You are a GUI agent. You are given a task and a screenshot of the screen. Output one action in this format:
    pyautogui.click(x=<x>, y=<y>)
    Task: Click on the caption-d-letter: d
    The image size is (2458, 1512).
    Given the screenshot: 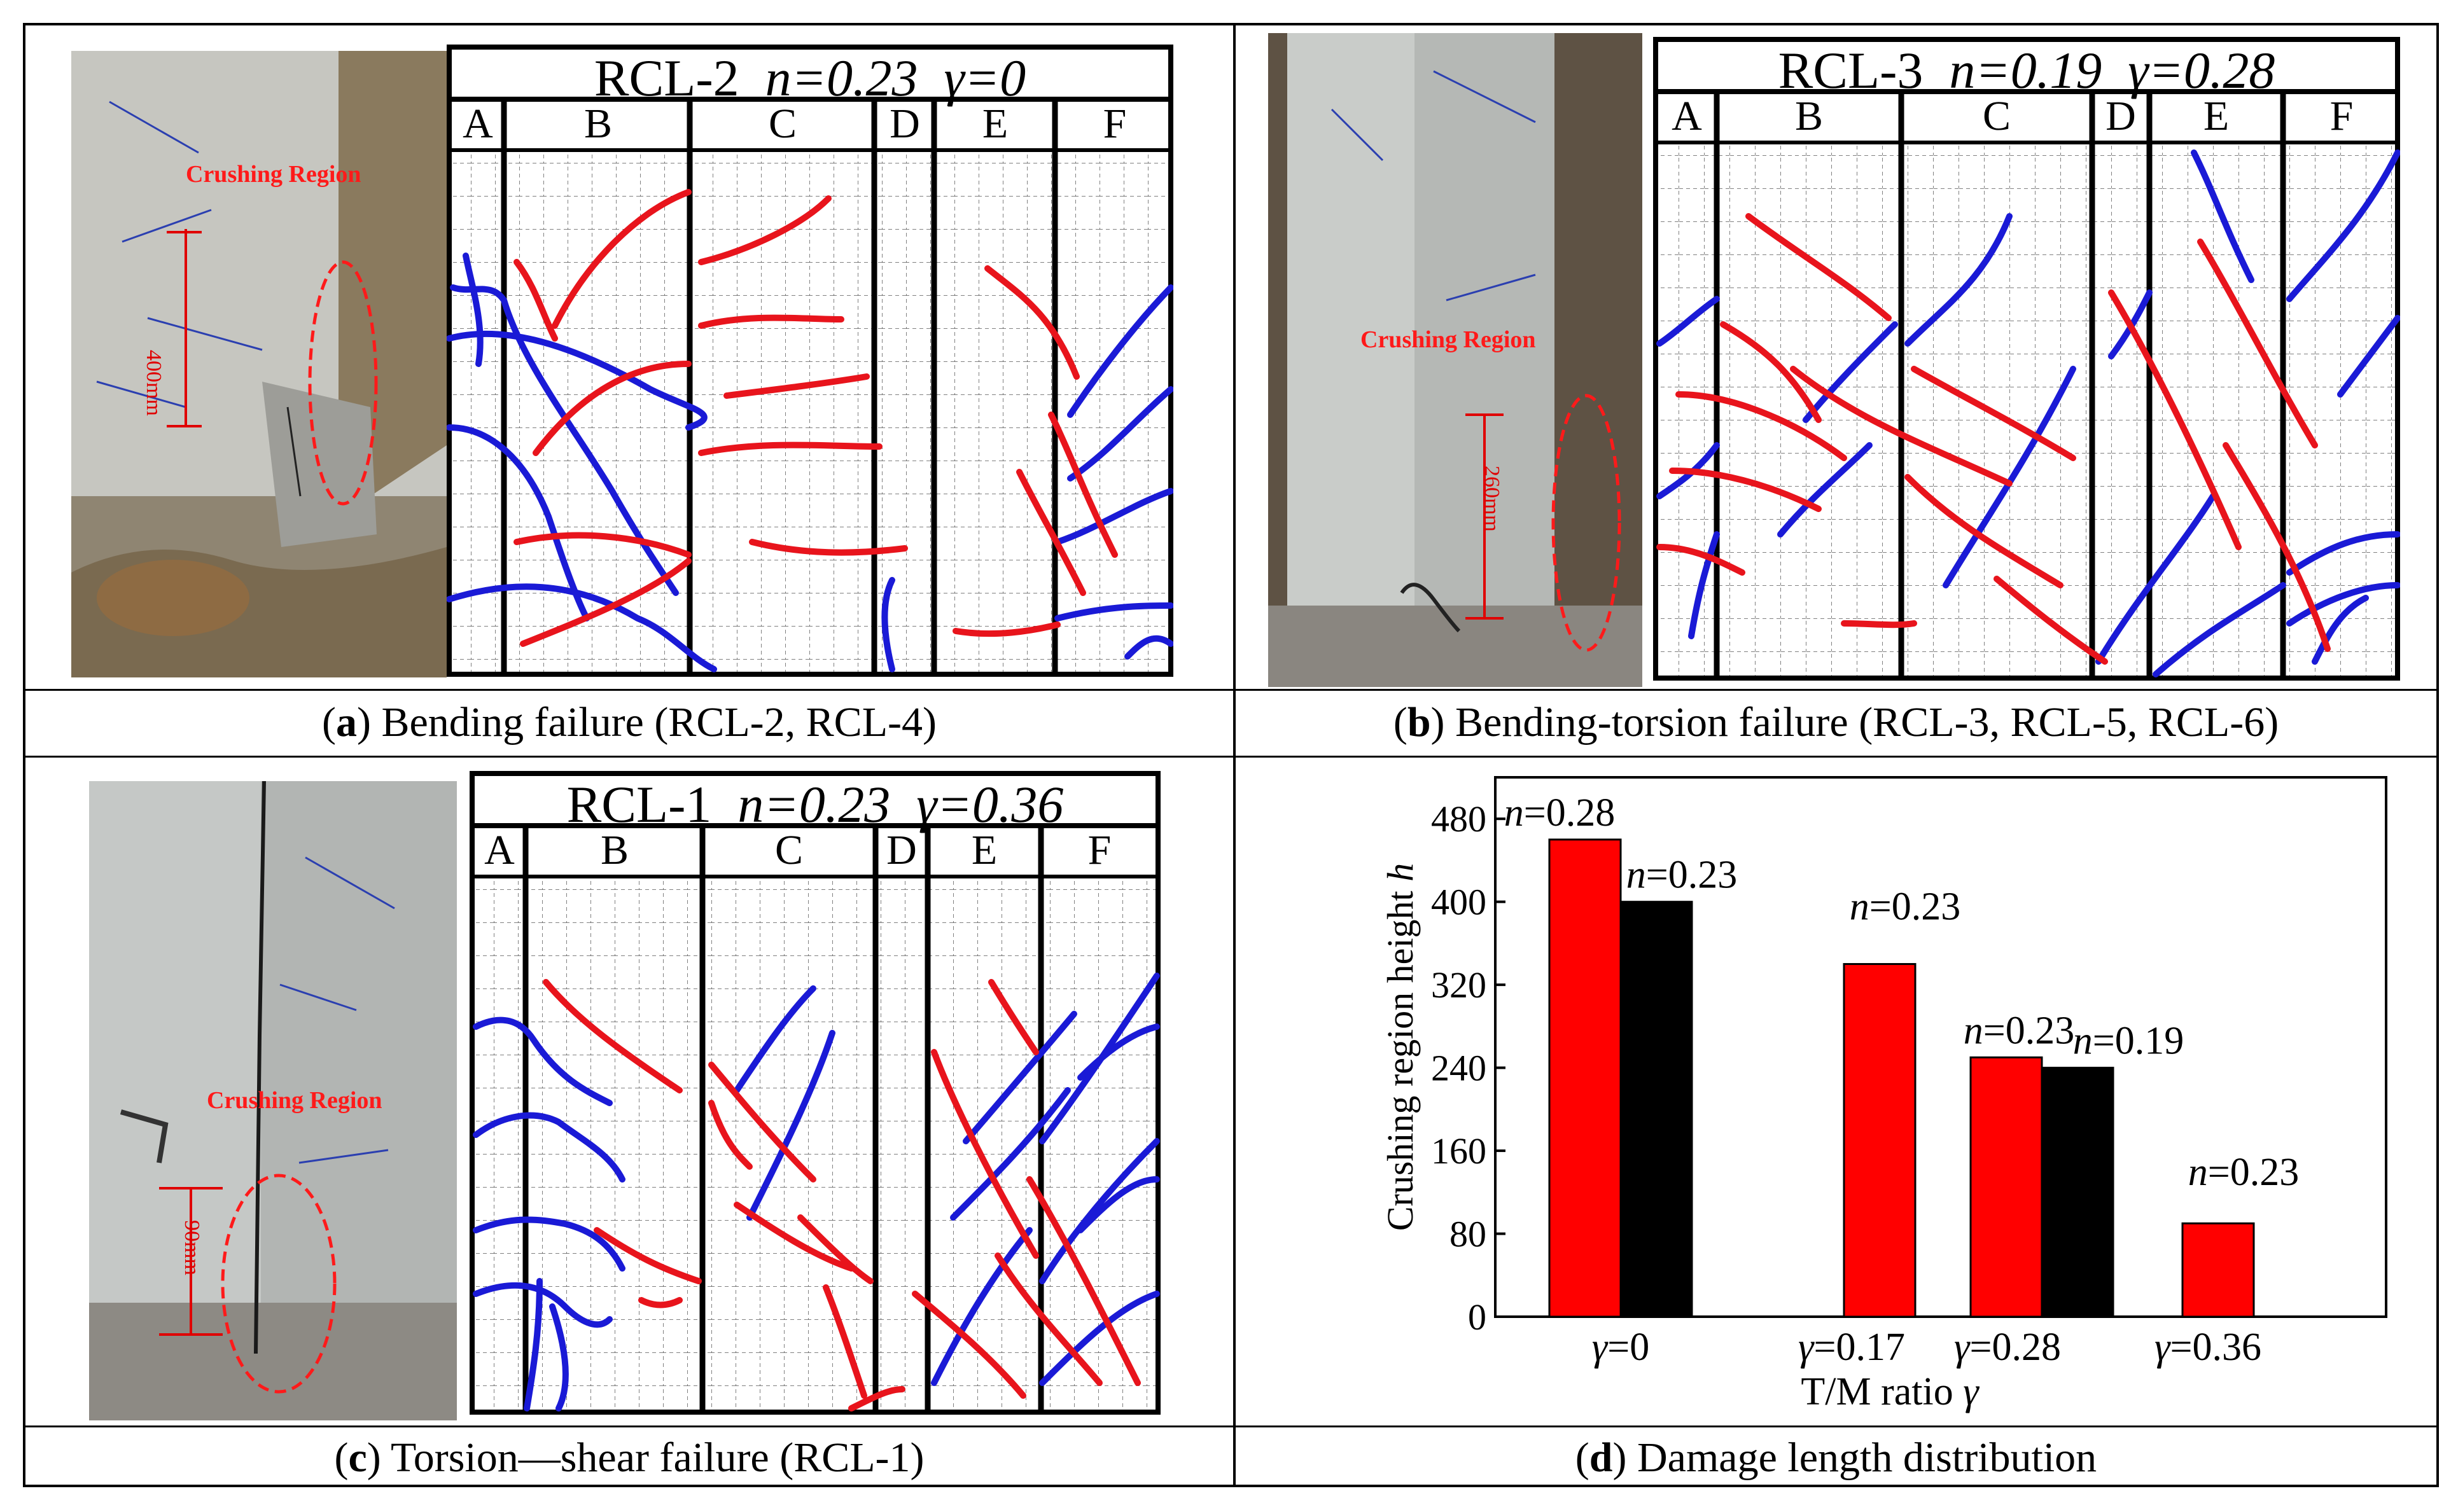 What is the action you would take?
    pyautogui.click(x=1601, y=1457)
    